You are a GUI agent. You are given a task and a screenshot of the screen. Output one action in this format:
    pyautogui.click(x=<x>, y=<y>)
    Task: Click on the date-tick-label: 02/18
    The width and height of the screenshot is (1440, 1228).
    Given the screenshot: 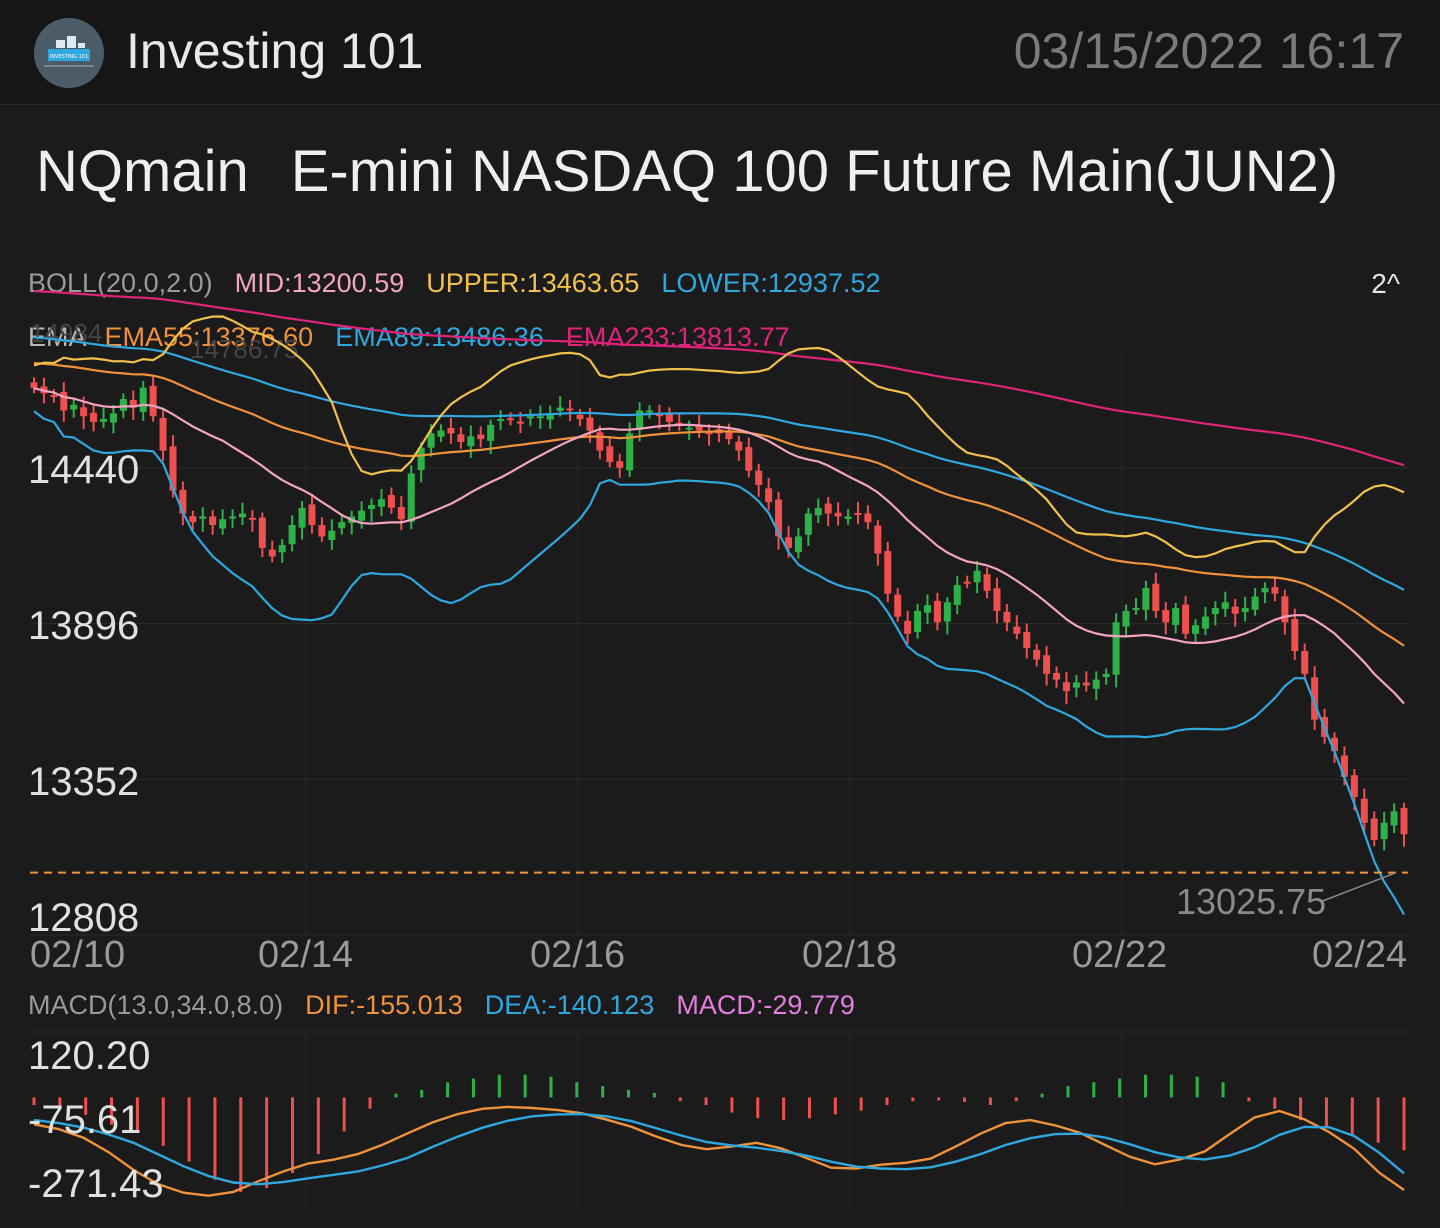 What is the action you would take?
    pyautogui.click(x=850, y=955)
    